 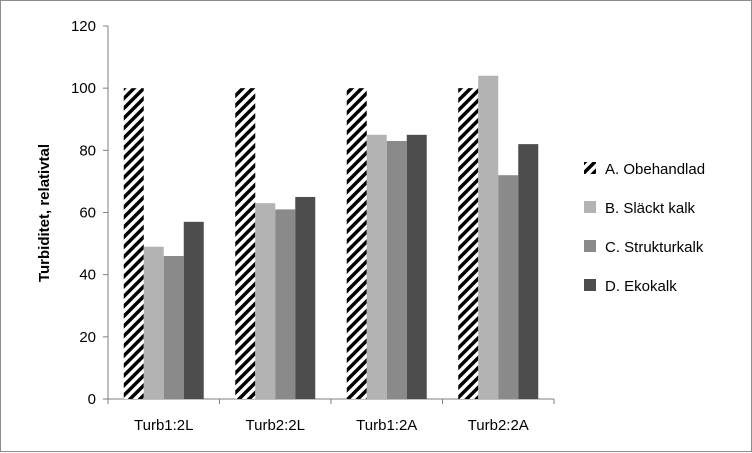 What do you see at coordinates (87, 337) in the screenshot?
I see `y-tick-label: 20` at bounding box center [87, 337].